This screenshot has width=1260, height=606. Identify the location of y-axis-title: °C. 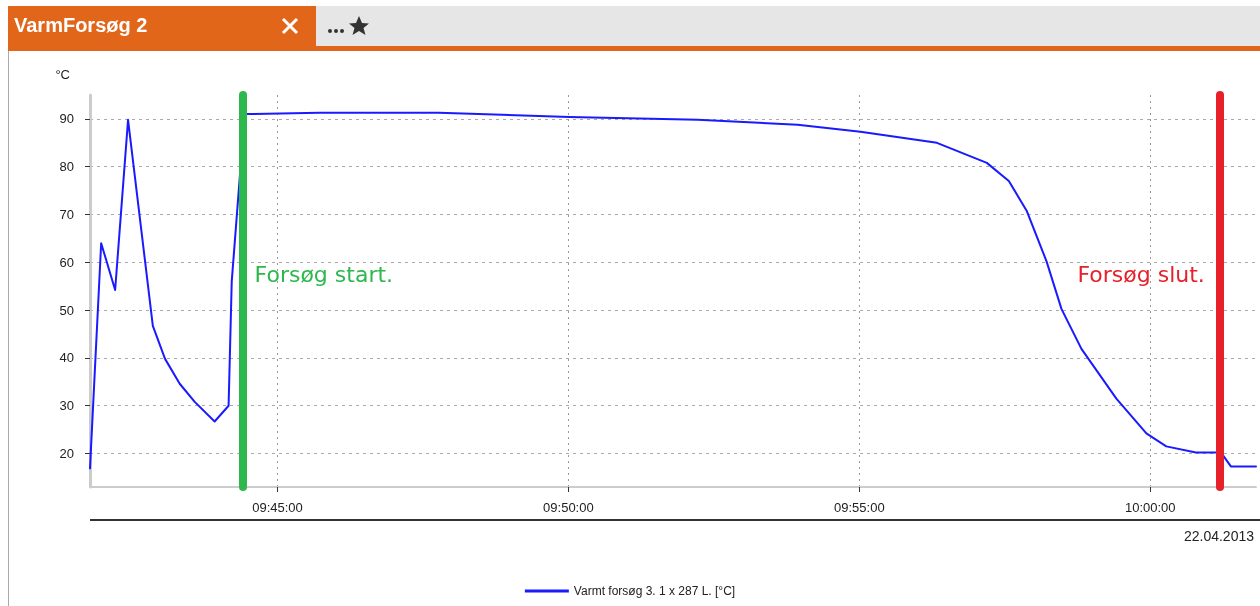
(62, 74).